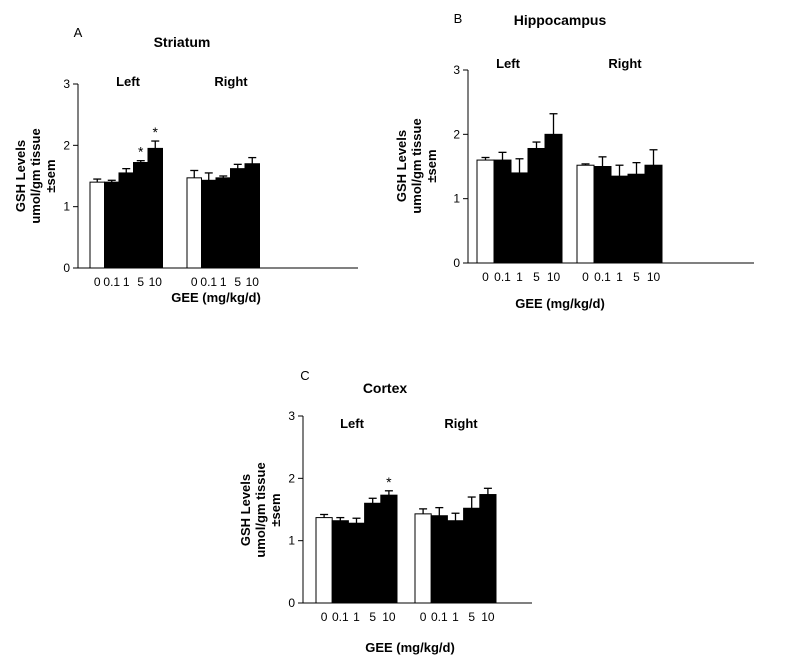 The image size is (800, 669). What do you see at coordinates (560, 20) in the screenshot?
I see `panel-title: Hippocampus` at bounding box center [560, 20].